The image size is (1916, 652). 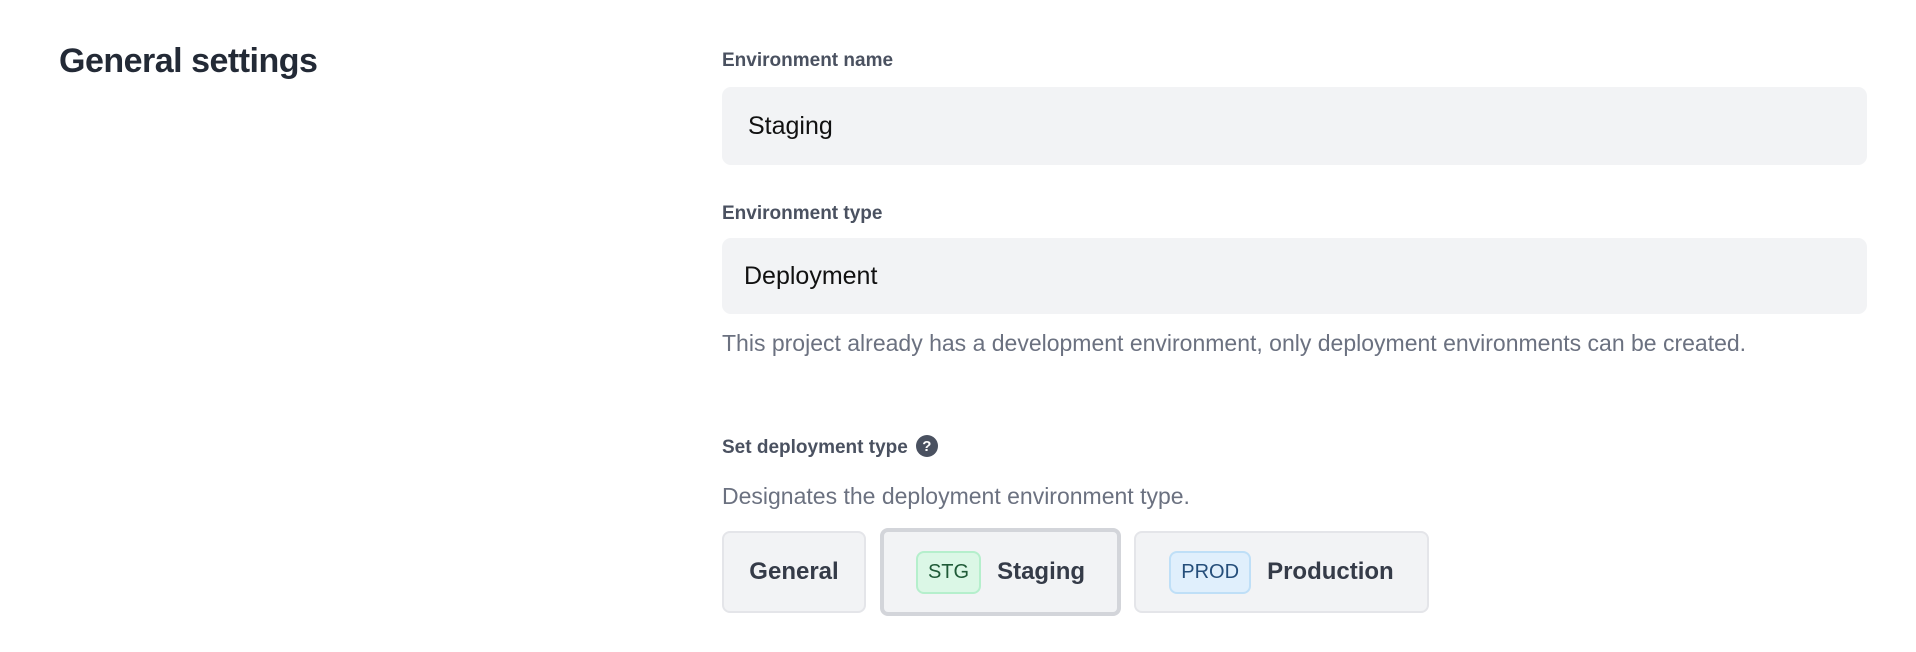 I want to click on environment-name-label: Environment name, so click(x=808, y=60).